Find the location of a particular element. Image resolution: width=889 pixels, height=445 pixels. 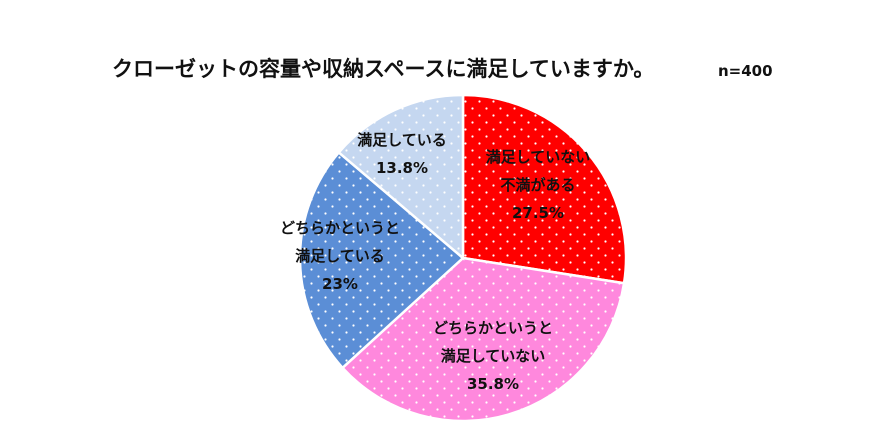

slice-value-2: 35.8% is located at coordinates (493, 384).